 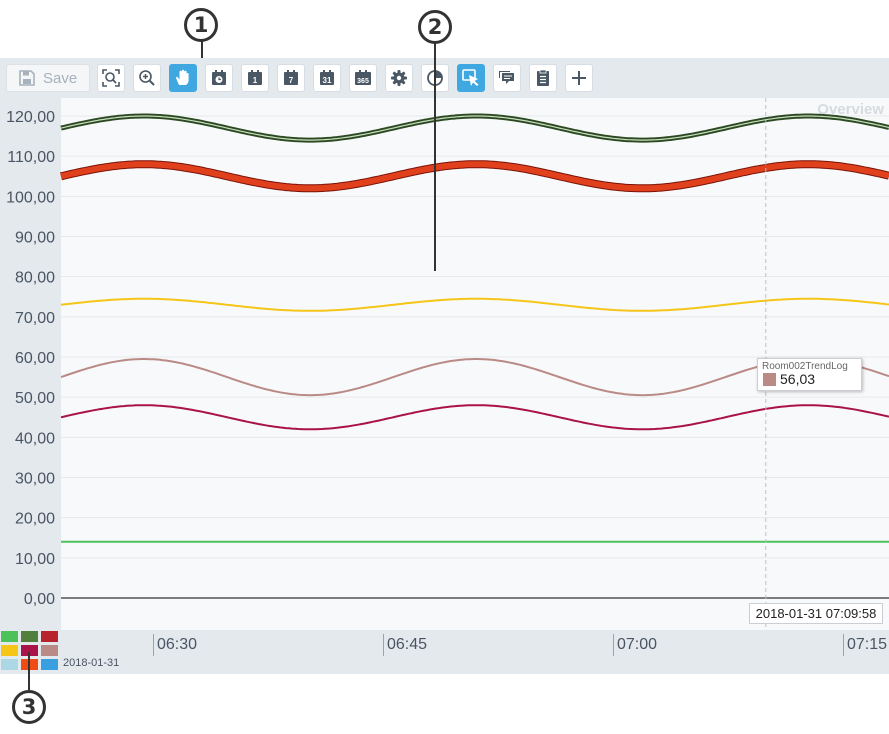 I want to click on x-tick-label: 06:45, so click(x=405, y=645).